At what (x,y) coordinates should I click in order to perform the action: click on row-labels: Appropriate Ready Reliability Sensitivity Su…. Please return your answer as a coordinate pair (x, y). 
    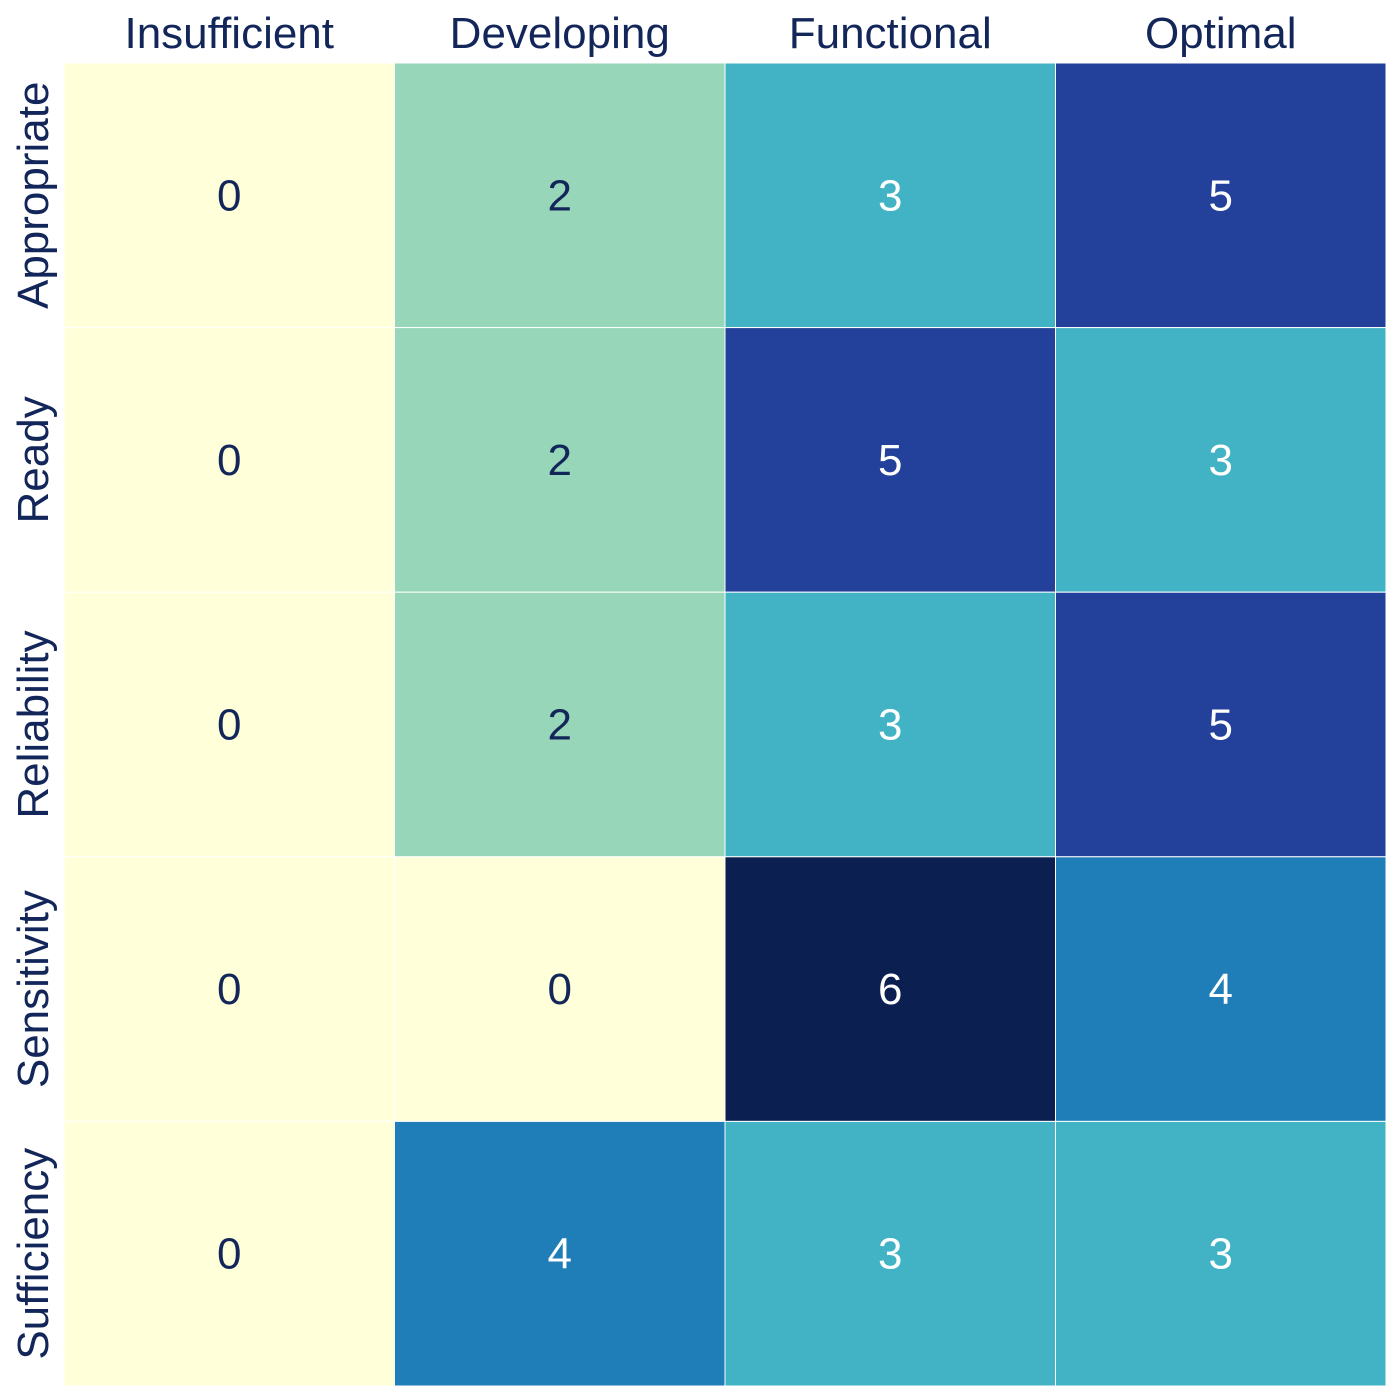
    Looking at the image, I should click on (33, 721).